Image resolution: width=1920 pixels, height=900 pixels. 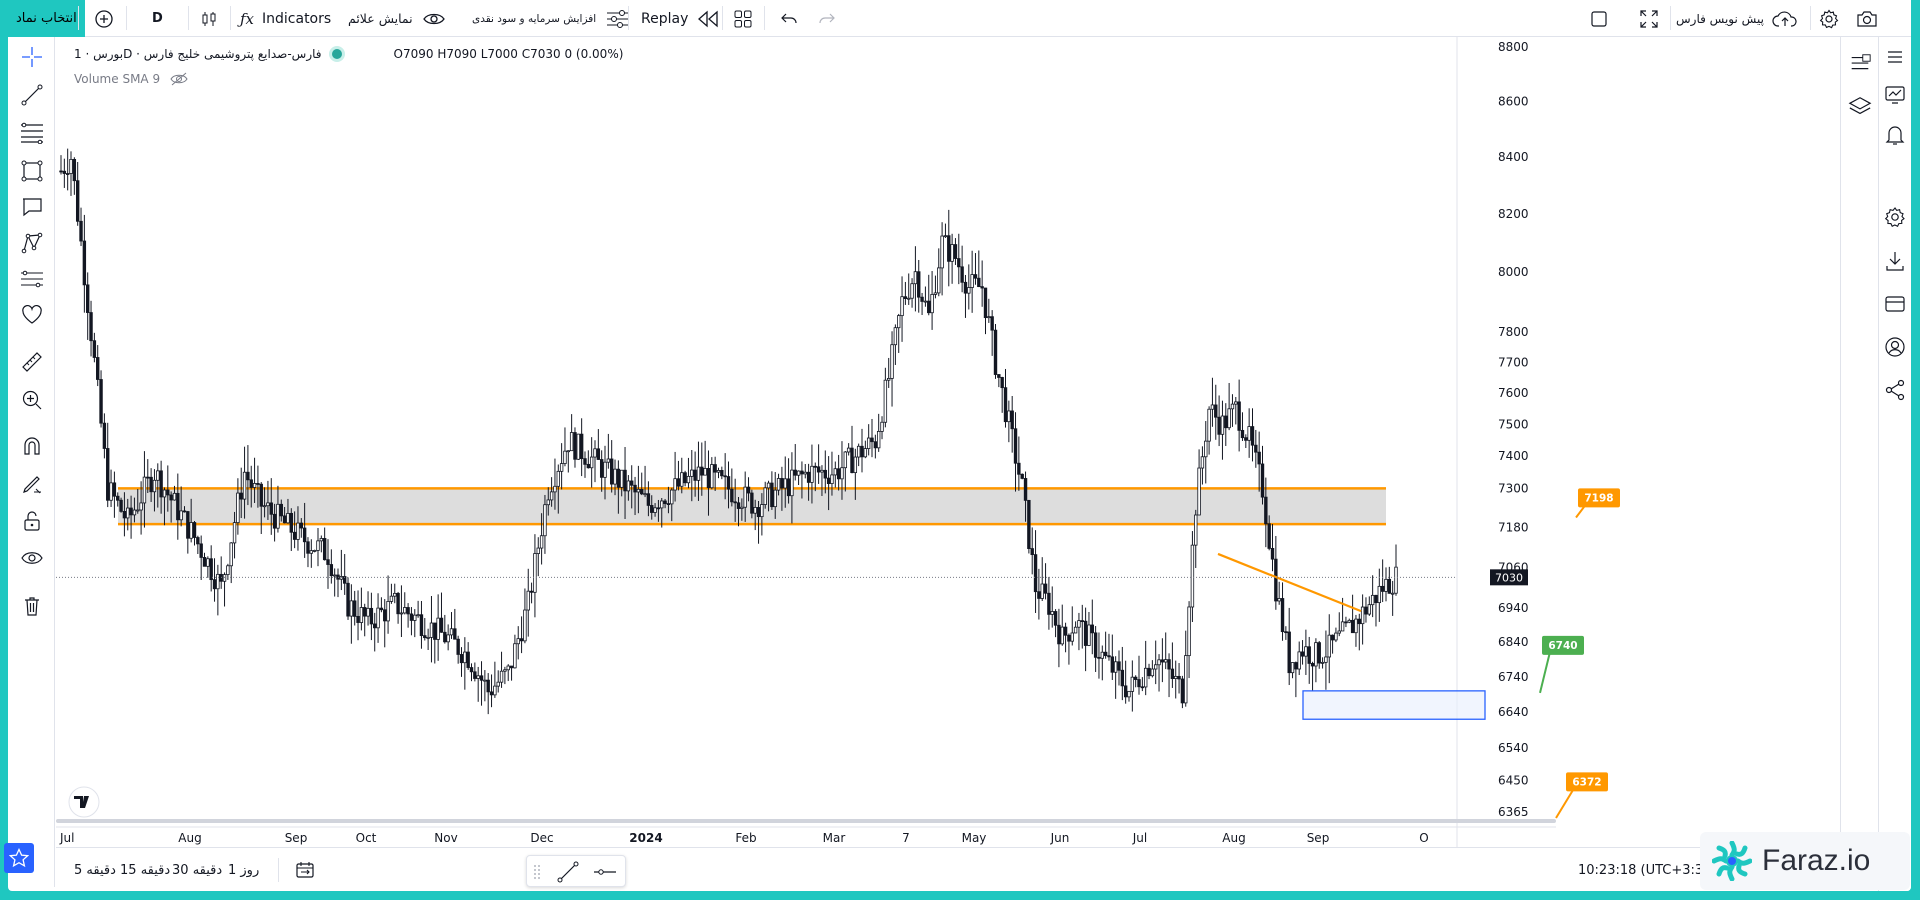 What do you see at coordinates (1599, 18) in the screenshot?
I see `fullscreen-box-icon` at bounding box center [1599, 18].